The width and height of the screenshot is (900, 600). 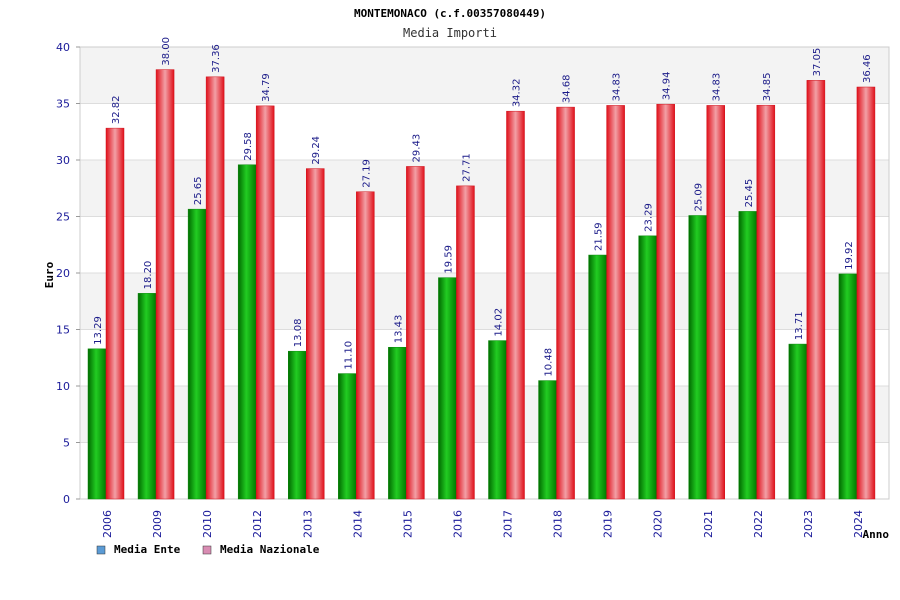 What do you see at coordinates (466, 167) in the screenshot?
I see `bar-label-media-nazionale-2016: 27.71` at bounding box center [466, 167].